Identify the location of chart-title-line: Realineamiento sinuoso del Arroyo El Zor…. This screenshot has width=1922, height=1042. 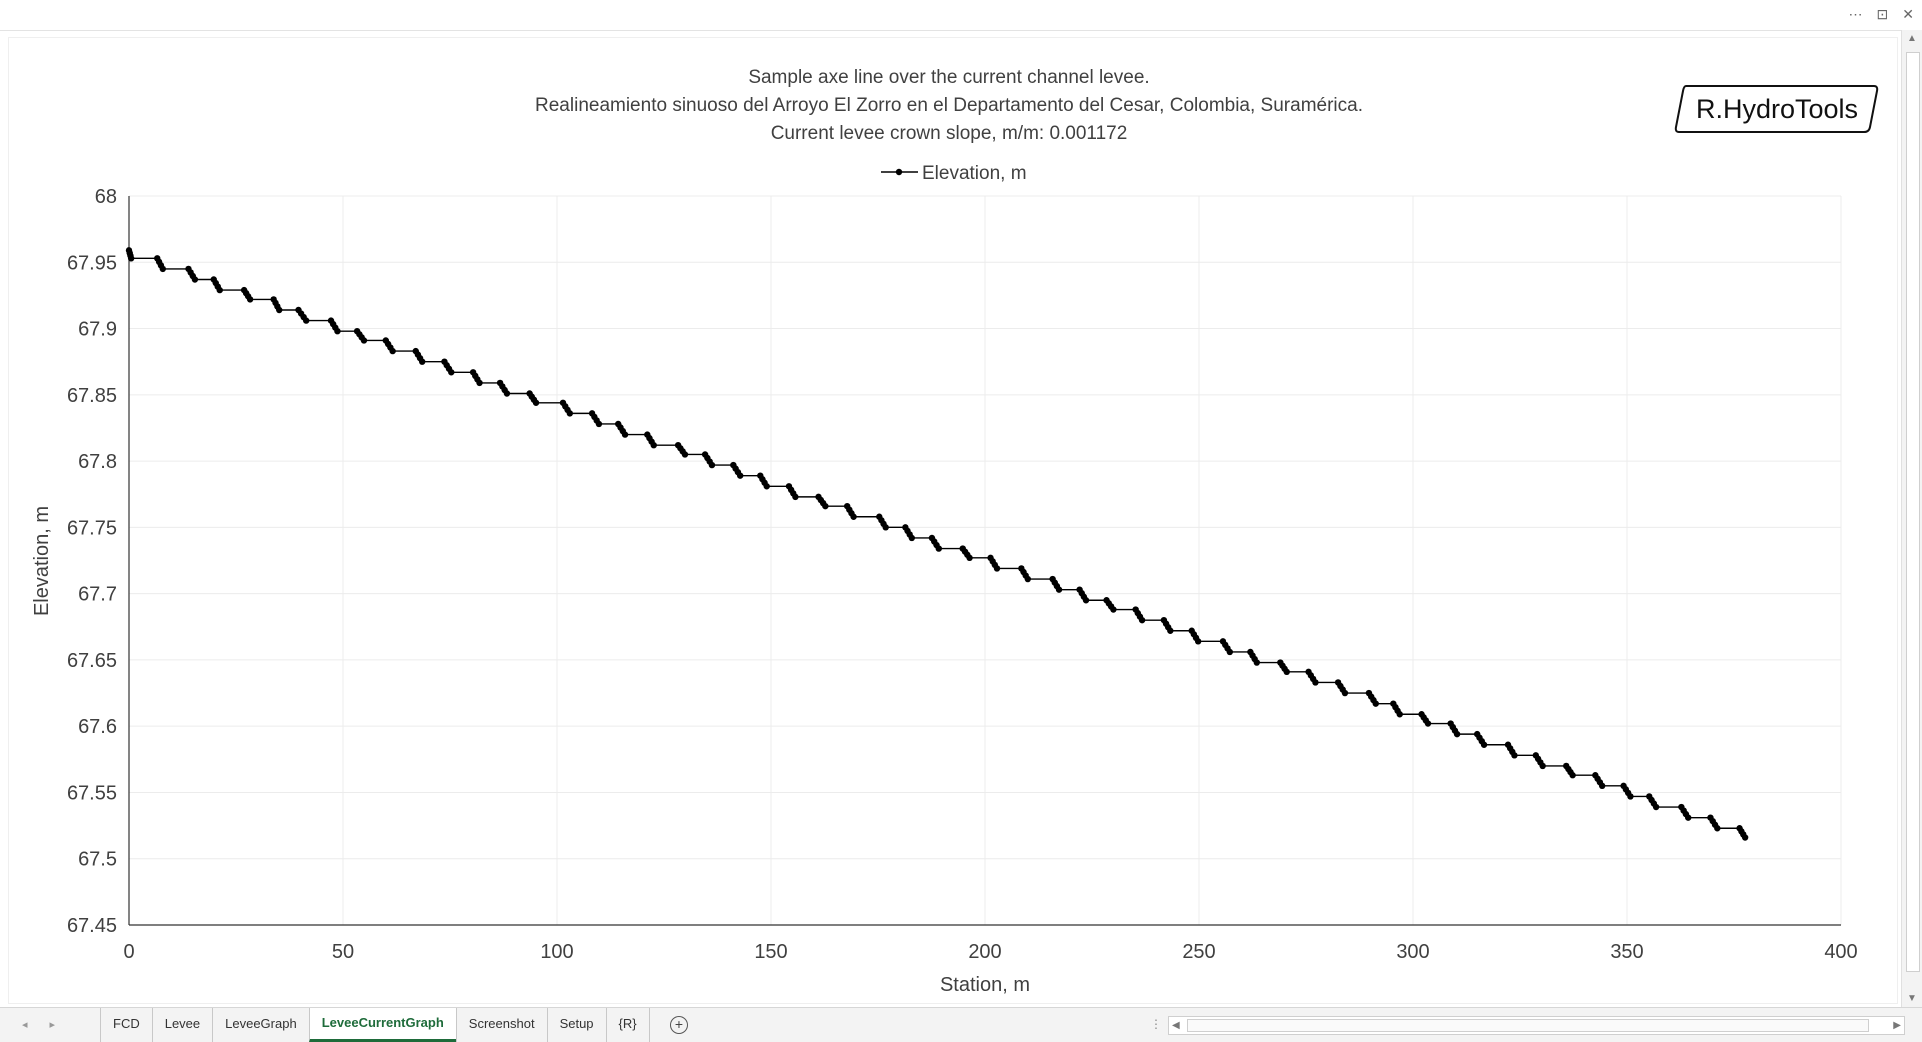
(949, 105).